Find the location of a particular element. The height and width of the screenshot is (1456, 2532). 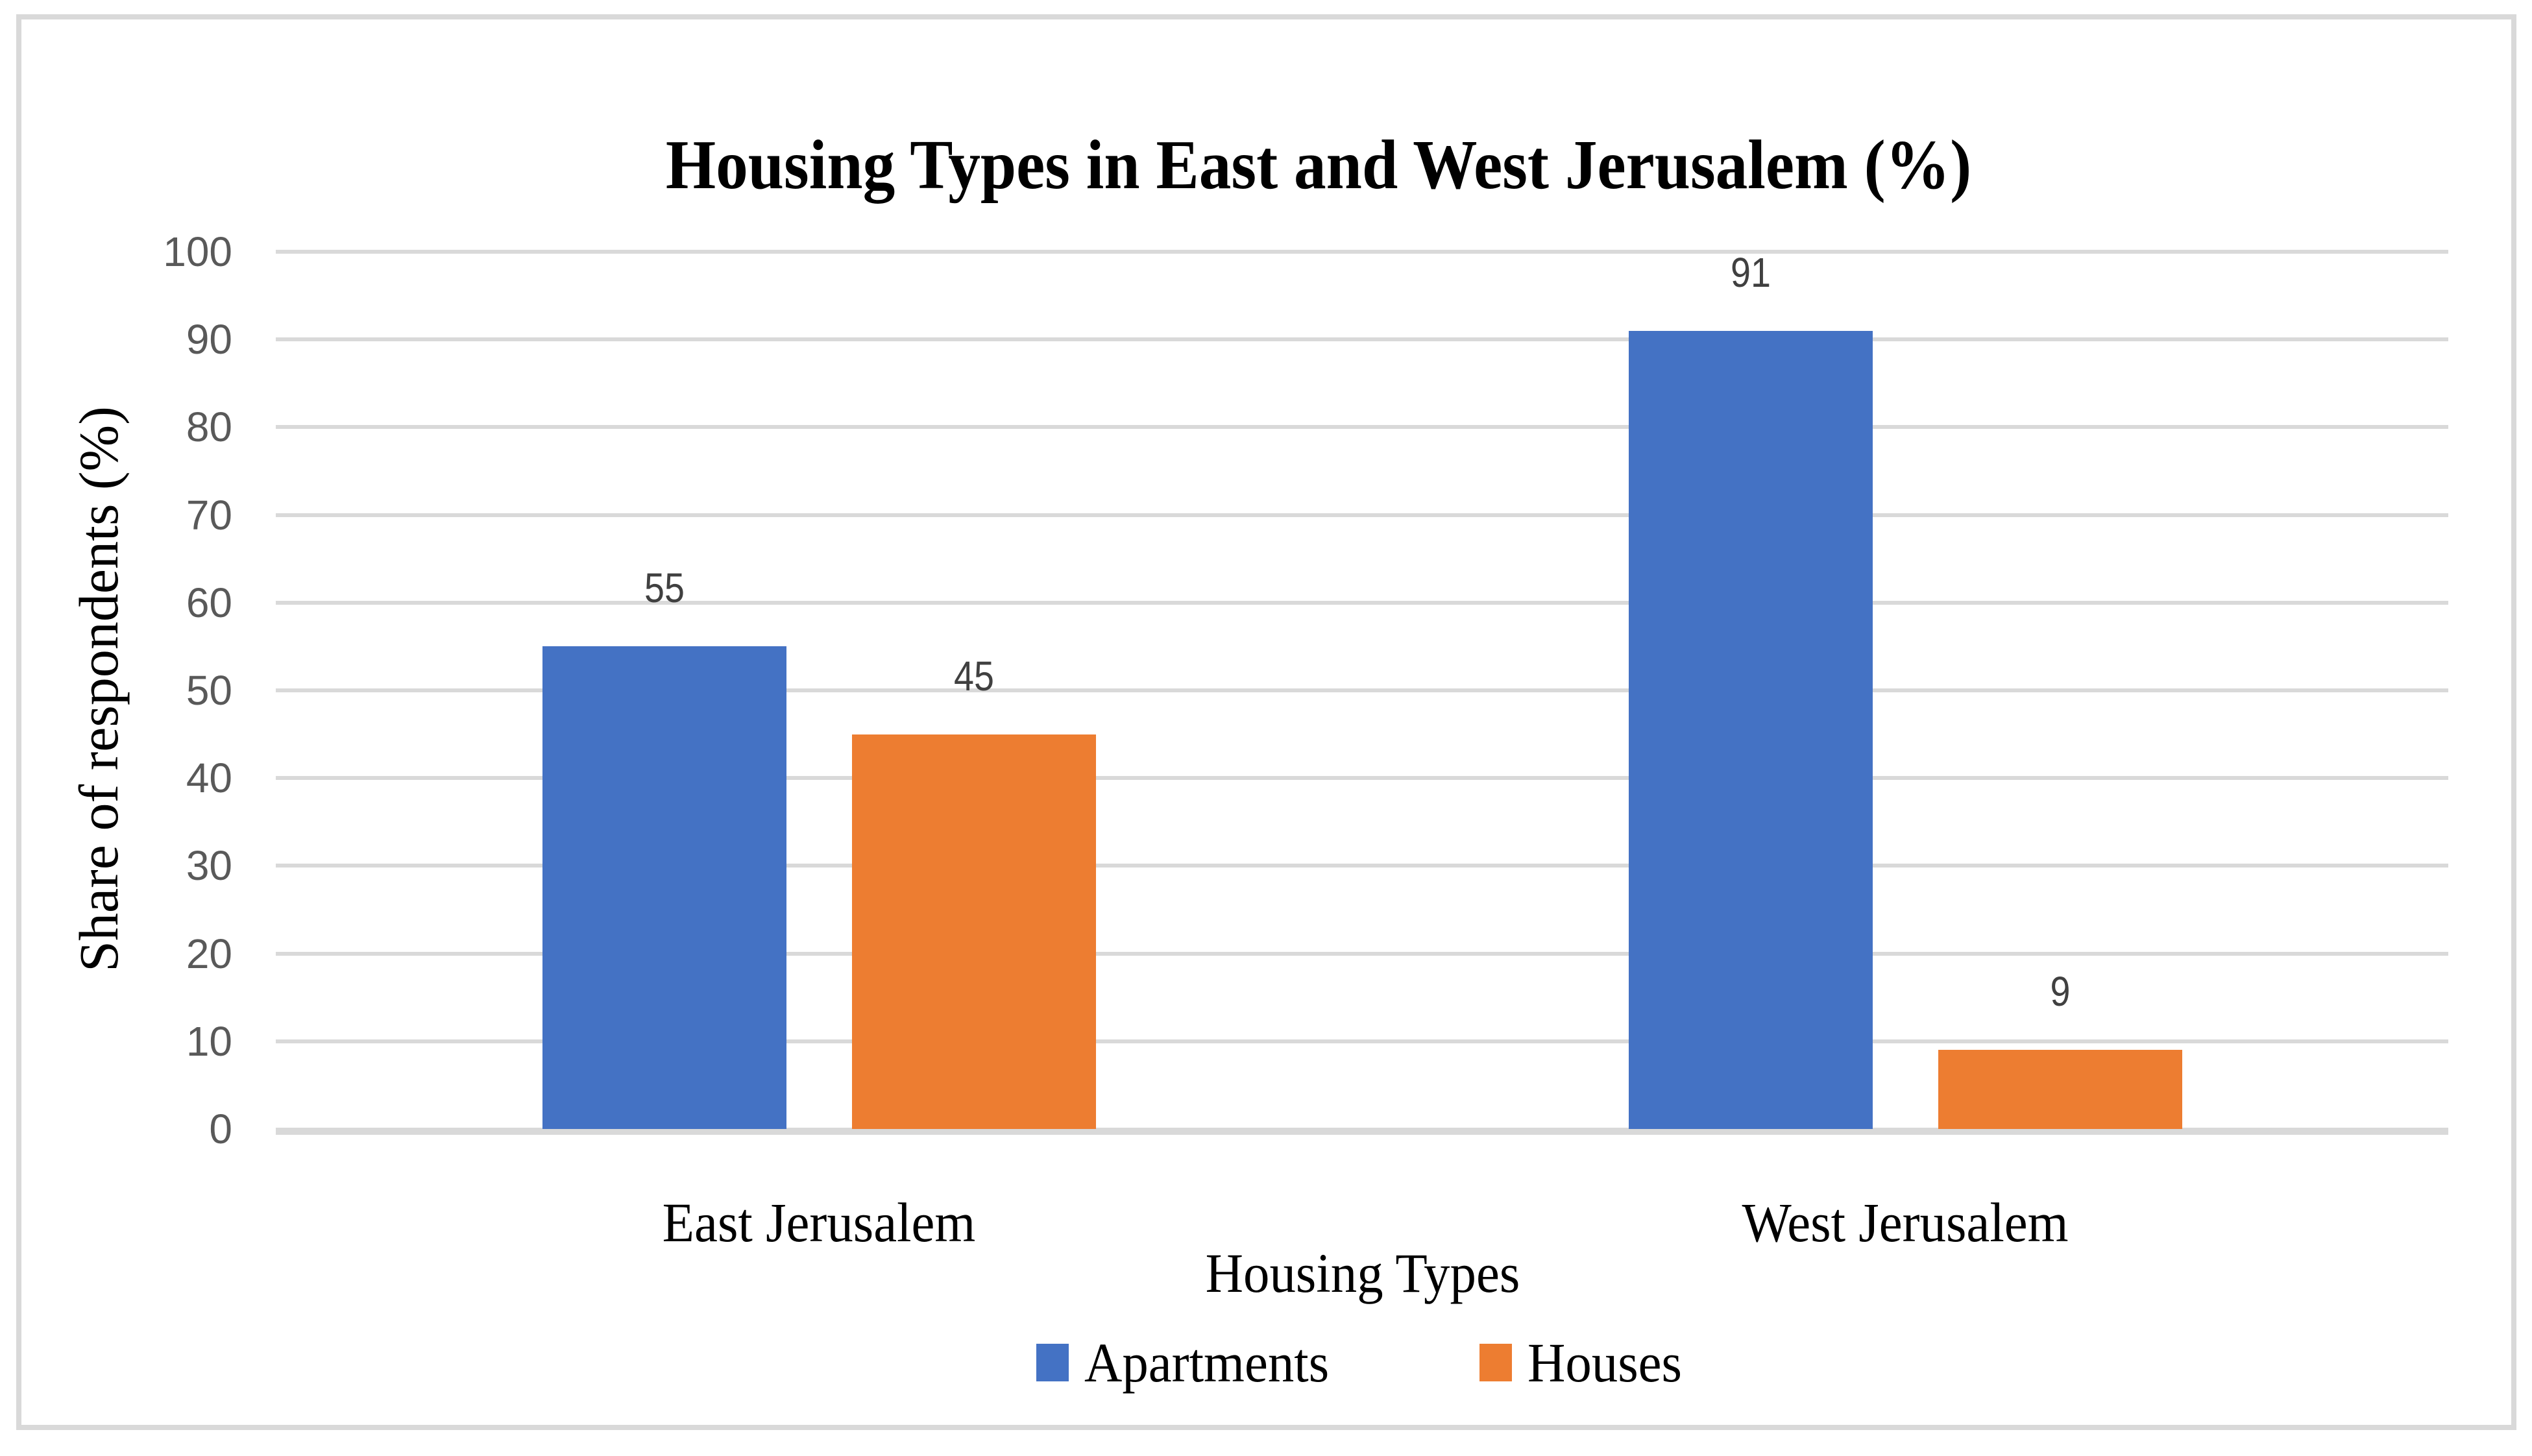

bar-houses-west-jerusalem is located at coordinates (2060, 1089).